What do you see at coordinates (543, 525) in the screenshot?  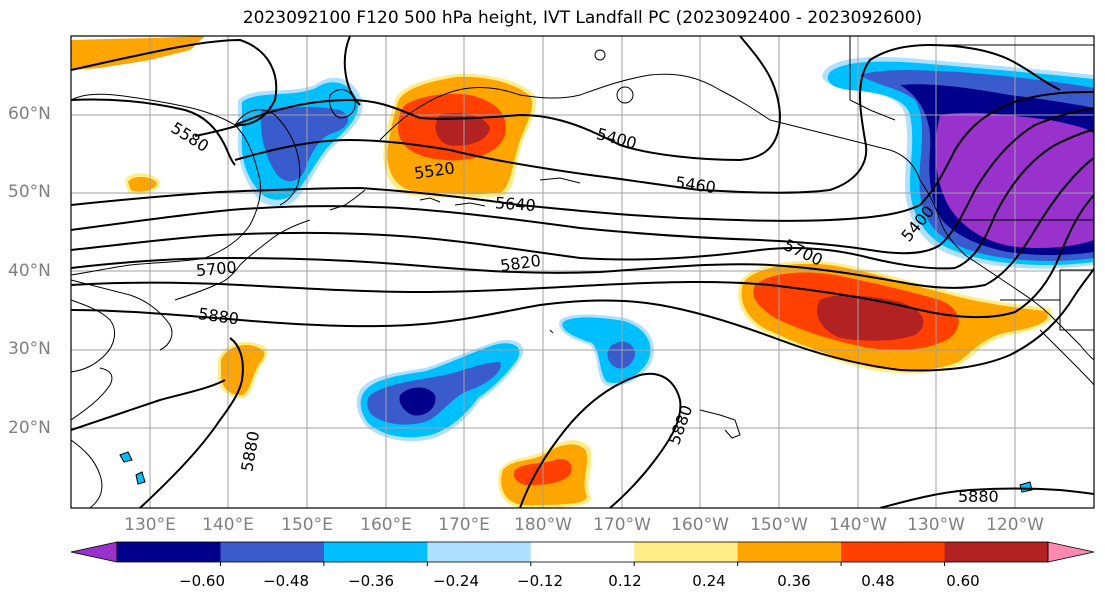 I see `lon-label: 180°W` at bounding box center [543, 525].